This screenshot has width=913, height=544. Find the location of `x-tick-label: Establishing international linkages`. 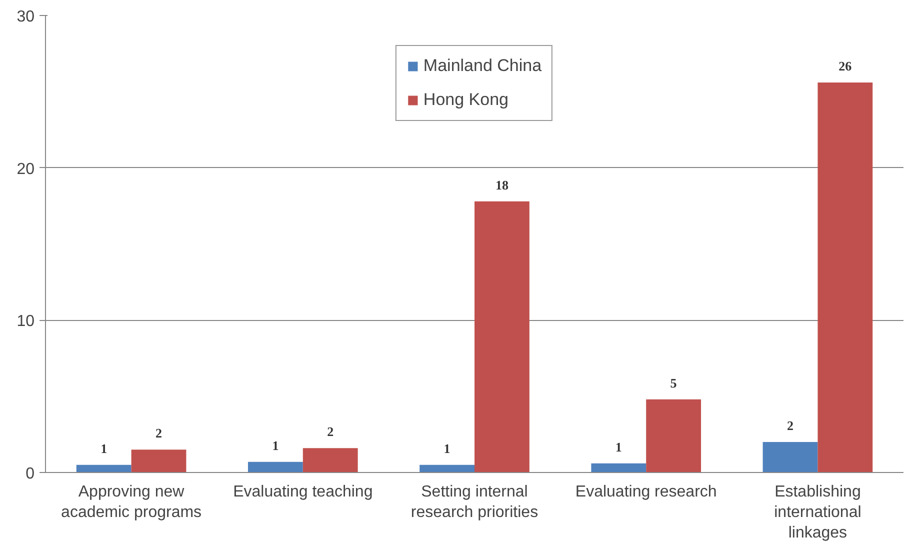

x-tick-label: Establishing international linkages is located at coordinates (818, 513).